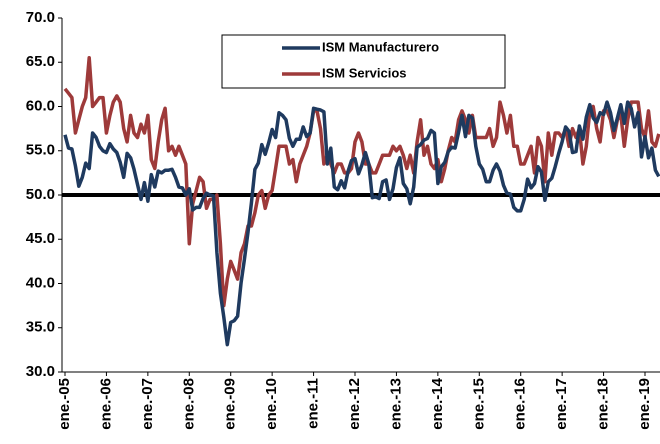  Describe the element at coordinates (40, 194) in the screenshot. I see `y-tick-label: 50.0` at that location.